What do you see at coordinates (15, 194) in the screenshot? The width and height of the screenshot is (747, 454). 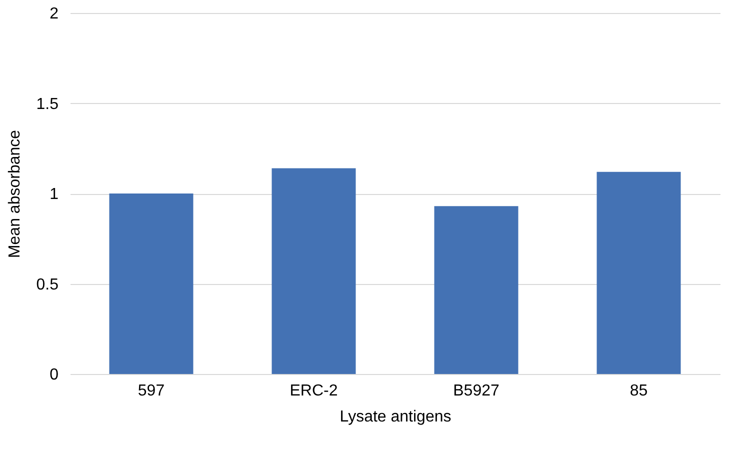 I see `y-axis-title: Mean absorbance` at bounding box center [15, 194].